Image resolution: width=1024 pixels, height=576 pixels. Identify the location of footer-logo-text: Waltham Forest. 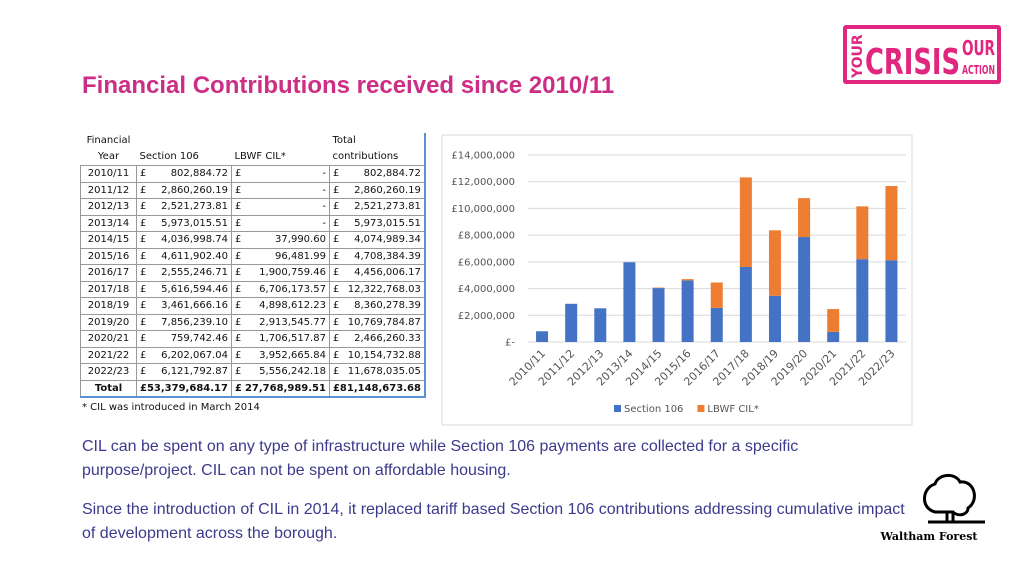
(929, 536).